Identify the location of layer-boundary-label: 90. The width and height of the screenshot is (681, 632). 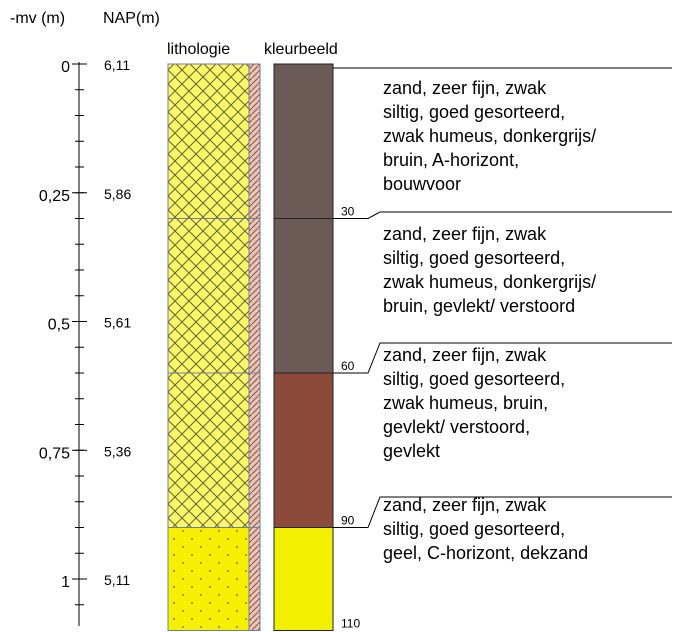
(348, 521).